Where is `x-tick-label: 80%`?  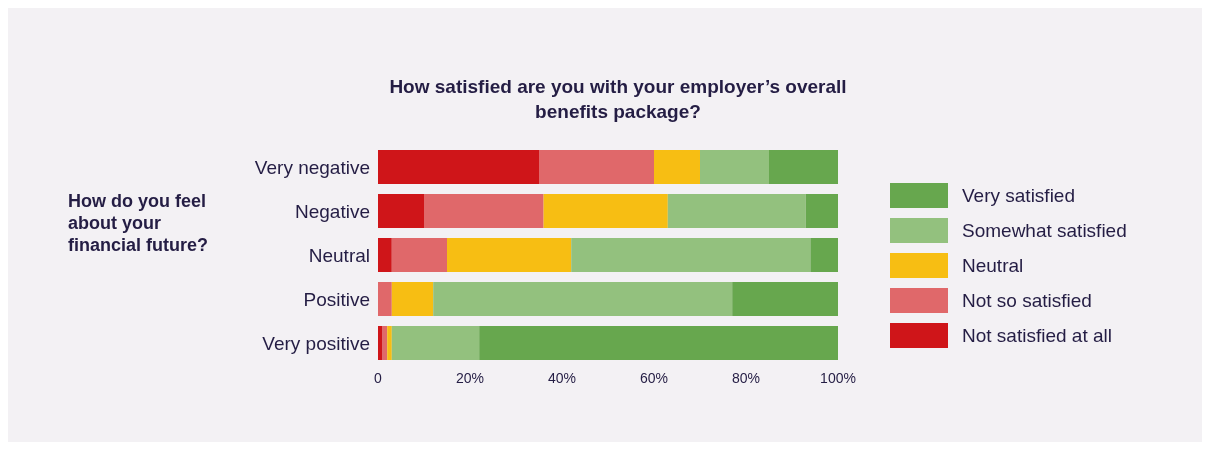 x-tick-label: 80% is located at coordinates (746, 377).